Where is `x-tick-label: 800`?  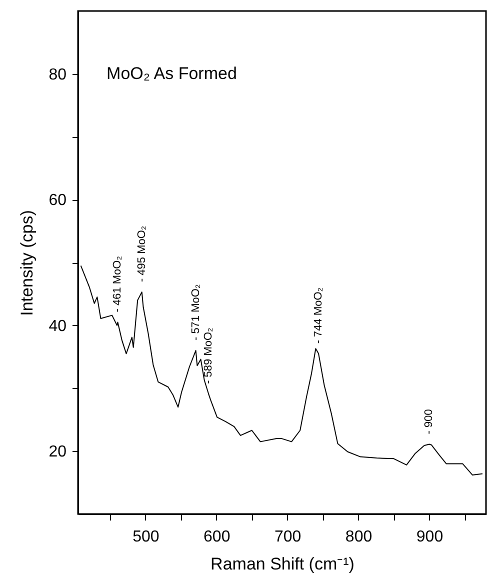 x-tick-label: 800 is located at coordinates (358, 537).